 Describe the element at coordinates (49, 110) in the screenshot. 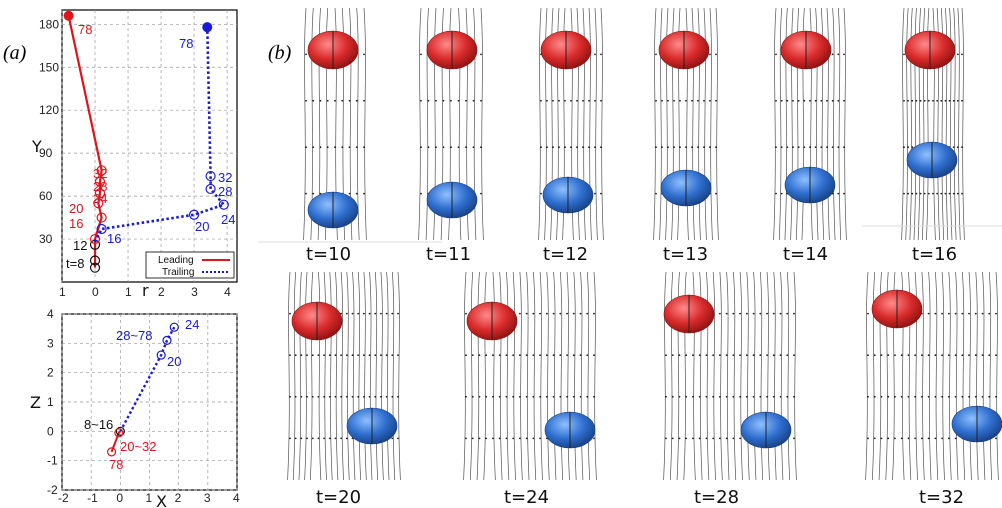

I see `y-tick-label: 120` at that location.